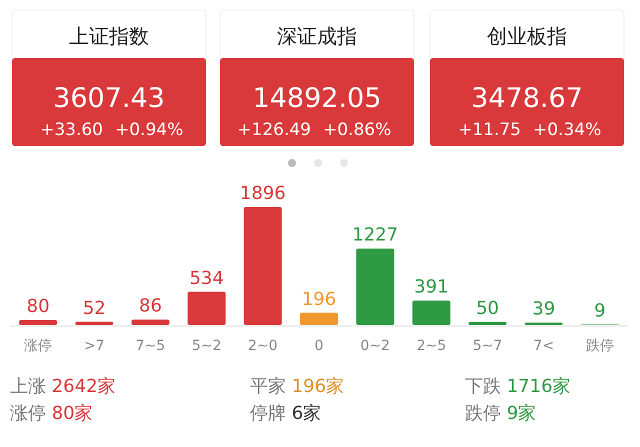 This screenshot has width=640, height=447. Describe the element at coordinates (319, 299) in the screenshot. I see `data-label: 196` at that location.